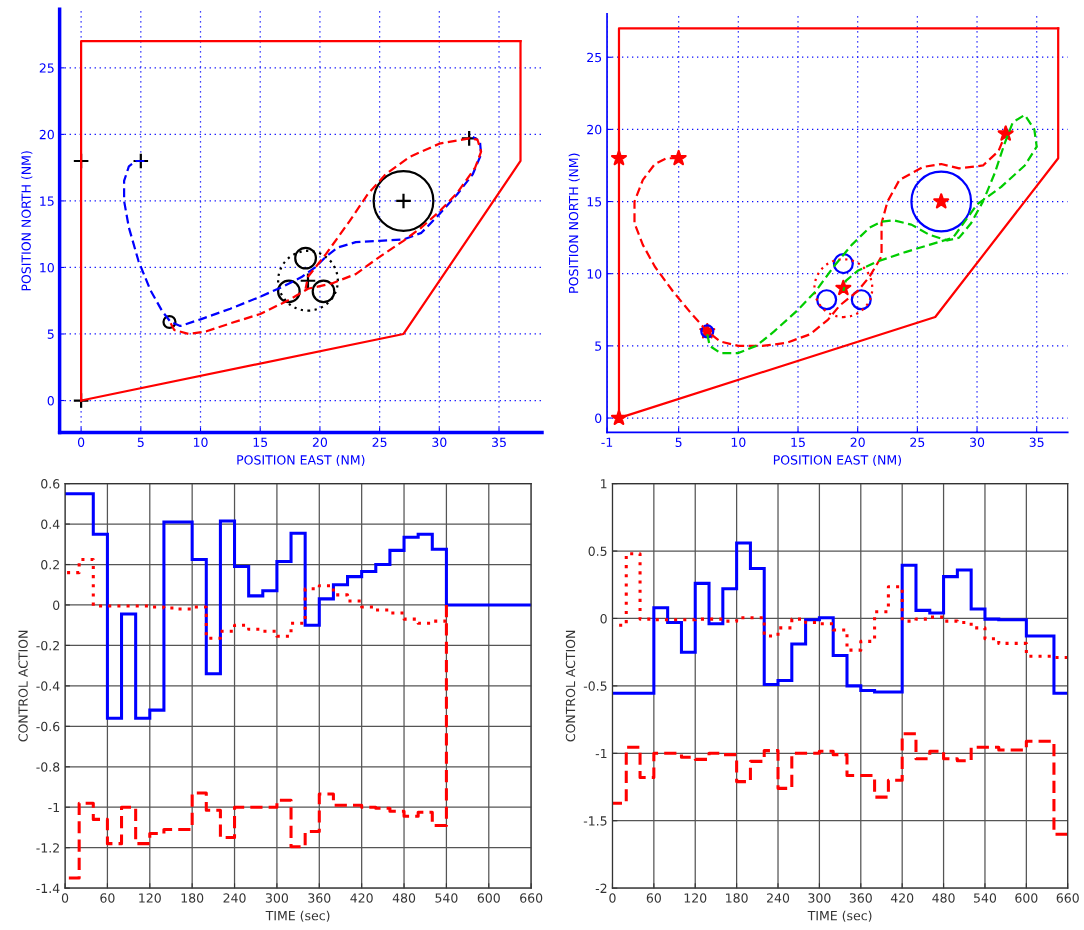  Describe the element at coordinates (595, 821) in the screenshot. I see `y-tick-label: -1.5` at that location.